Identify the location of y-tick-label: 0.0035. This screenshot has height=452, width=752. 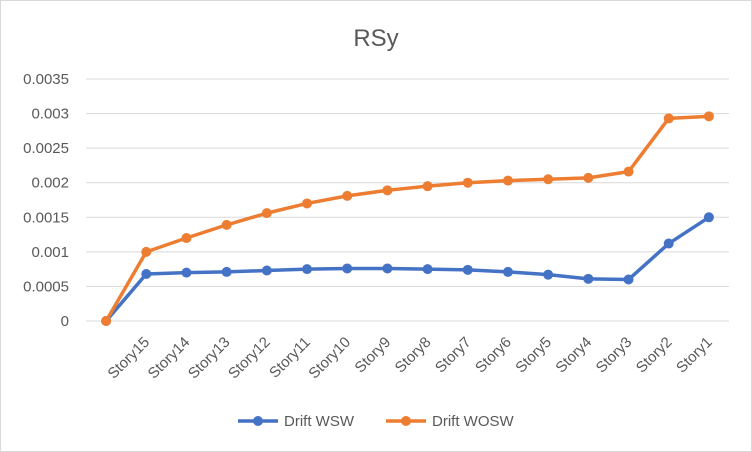
(46, 79).